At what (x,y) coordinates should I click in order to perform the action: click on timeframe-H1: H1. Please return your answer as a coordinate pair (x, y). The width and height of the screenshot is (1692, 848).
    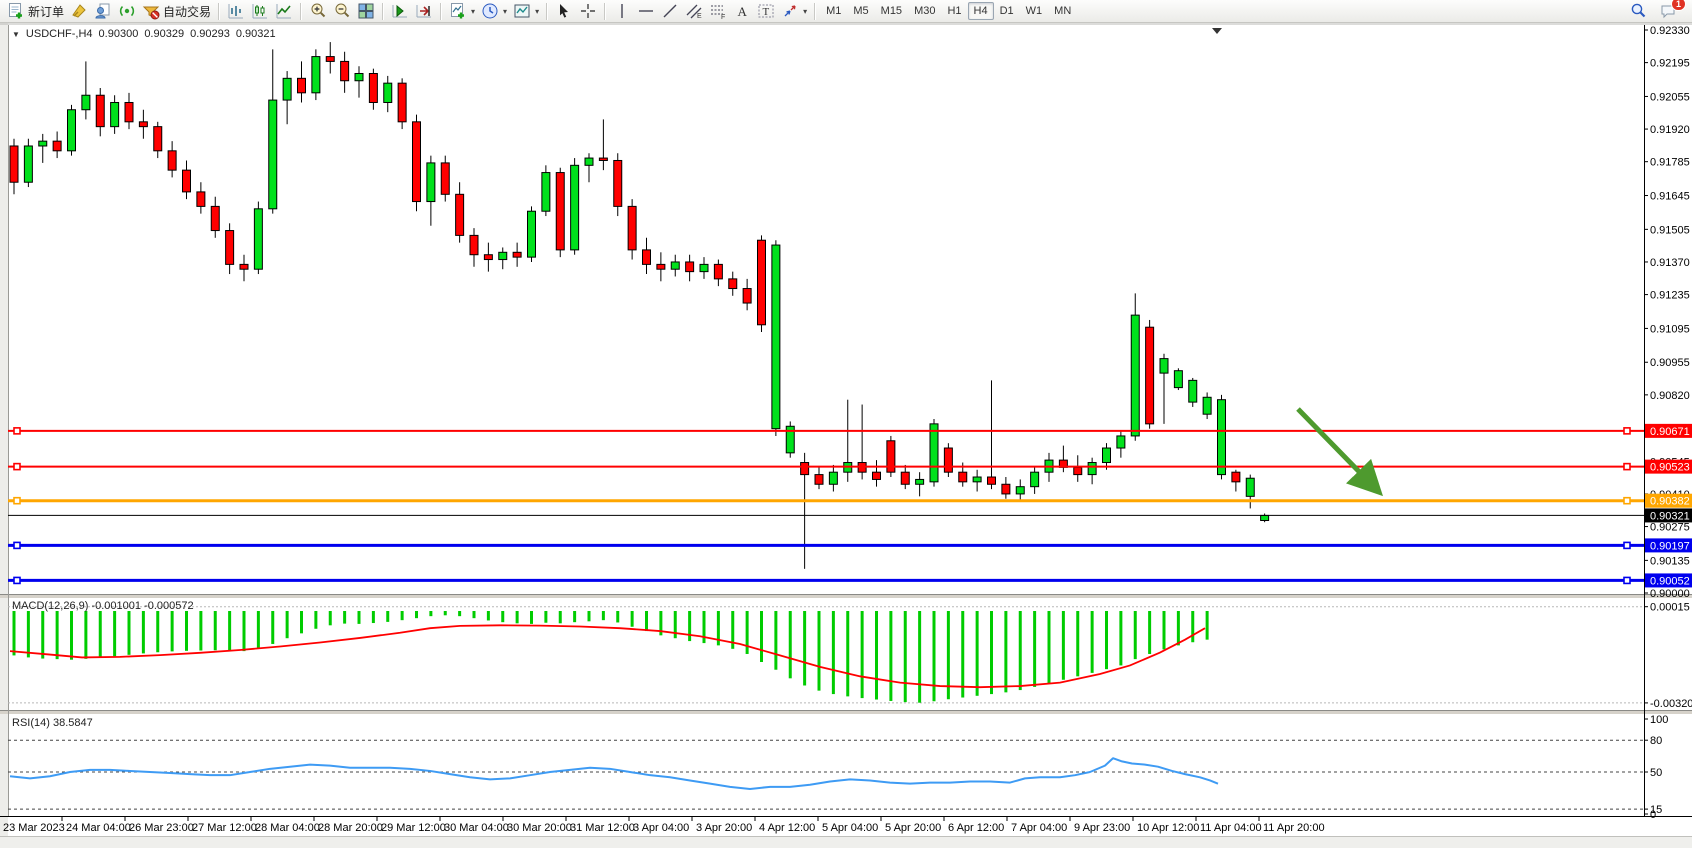
    Looking at the image, I should click on (954, 11).